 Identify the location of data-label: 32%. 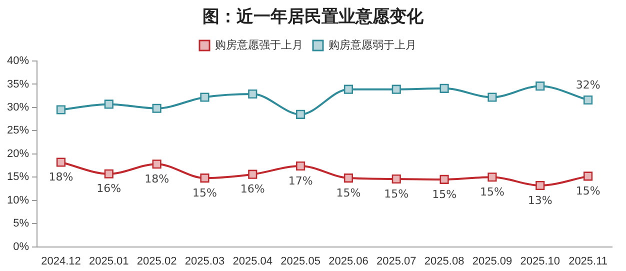
(588, 85).